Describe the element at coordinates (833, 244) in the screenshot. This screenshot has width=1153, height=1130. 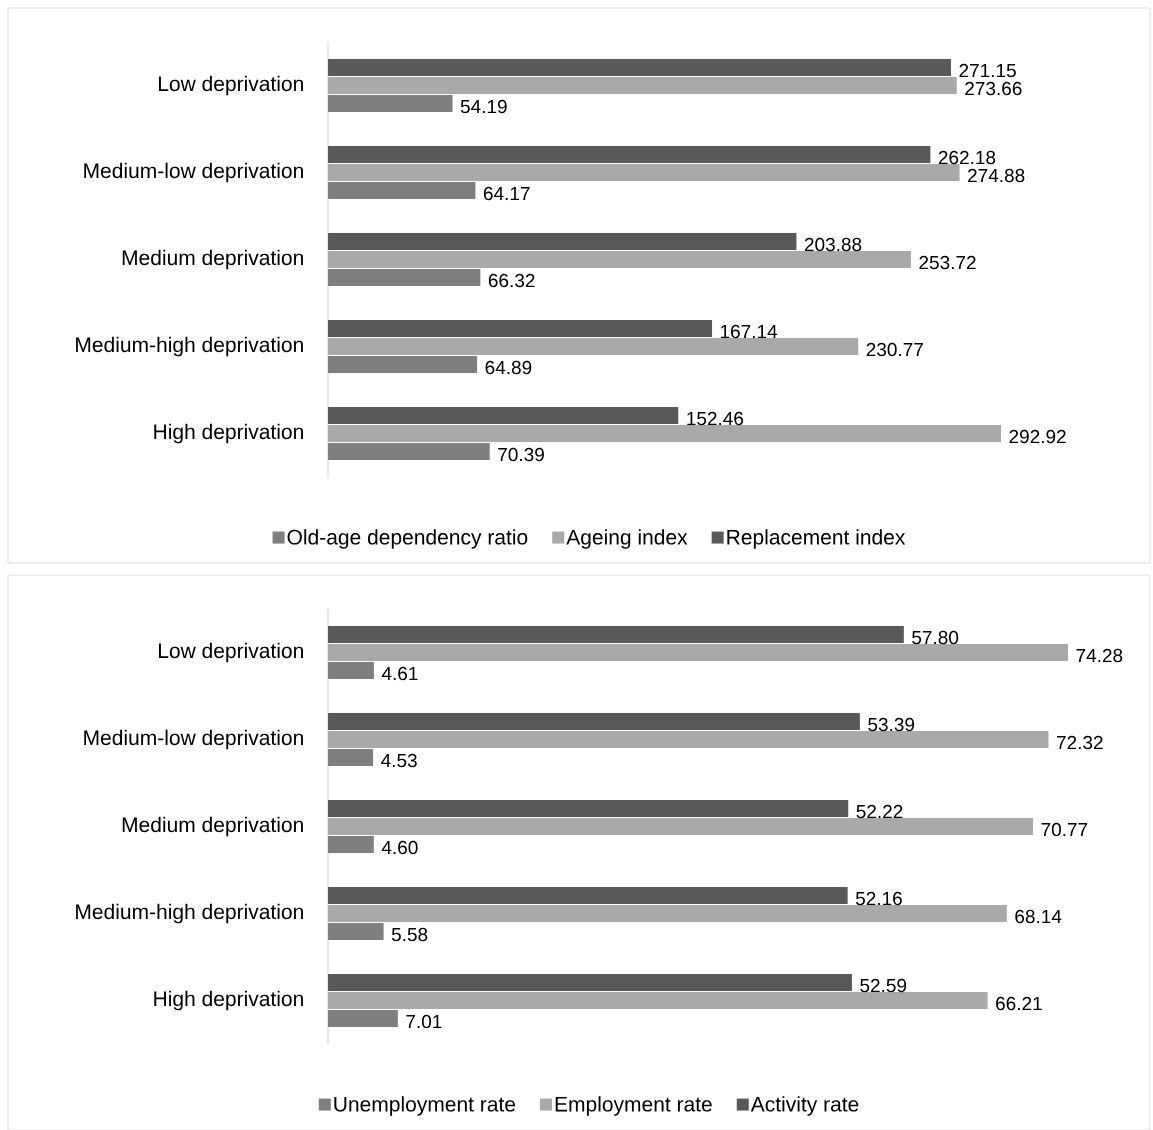
I see `data-label: 203.88` at that location.